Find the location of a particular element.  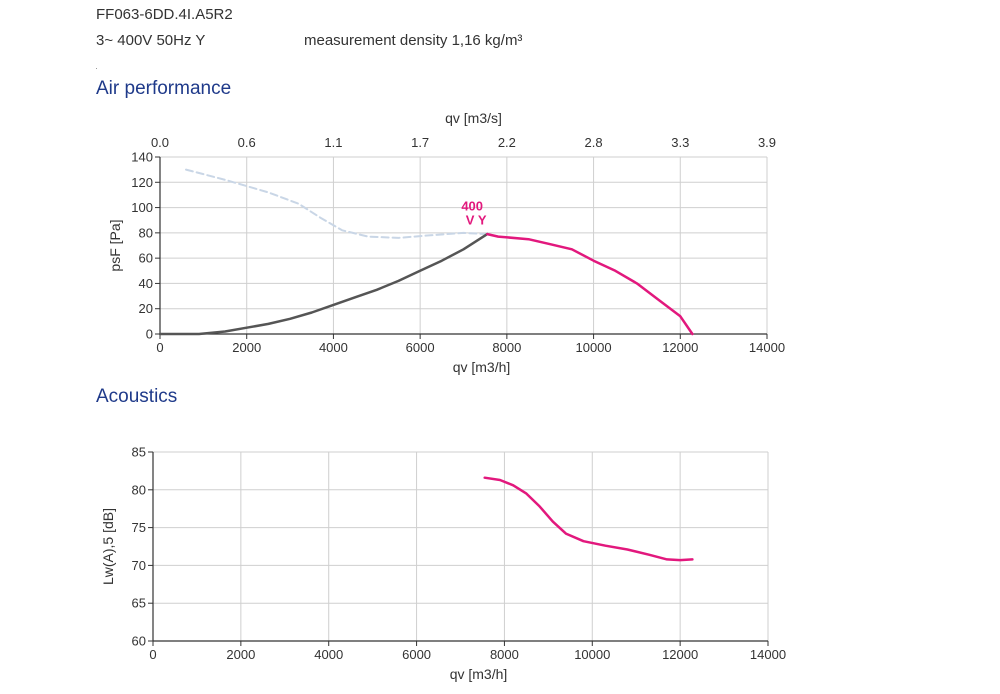

model-name: FF063-6DD.4I.A5R2 is located at coordinates (164, 14).